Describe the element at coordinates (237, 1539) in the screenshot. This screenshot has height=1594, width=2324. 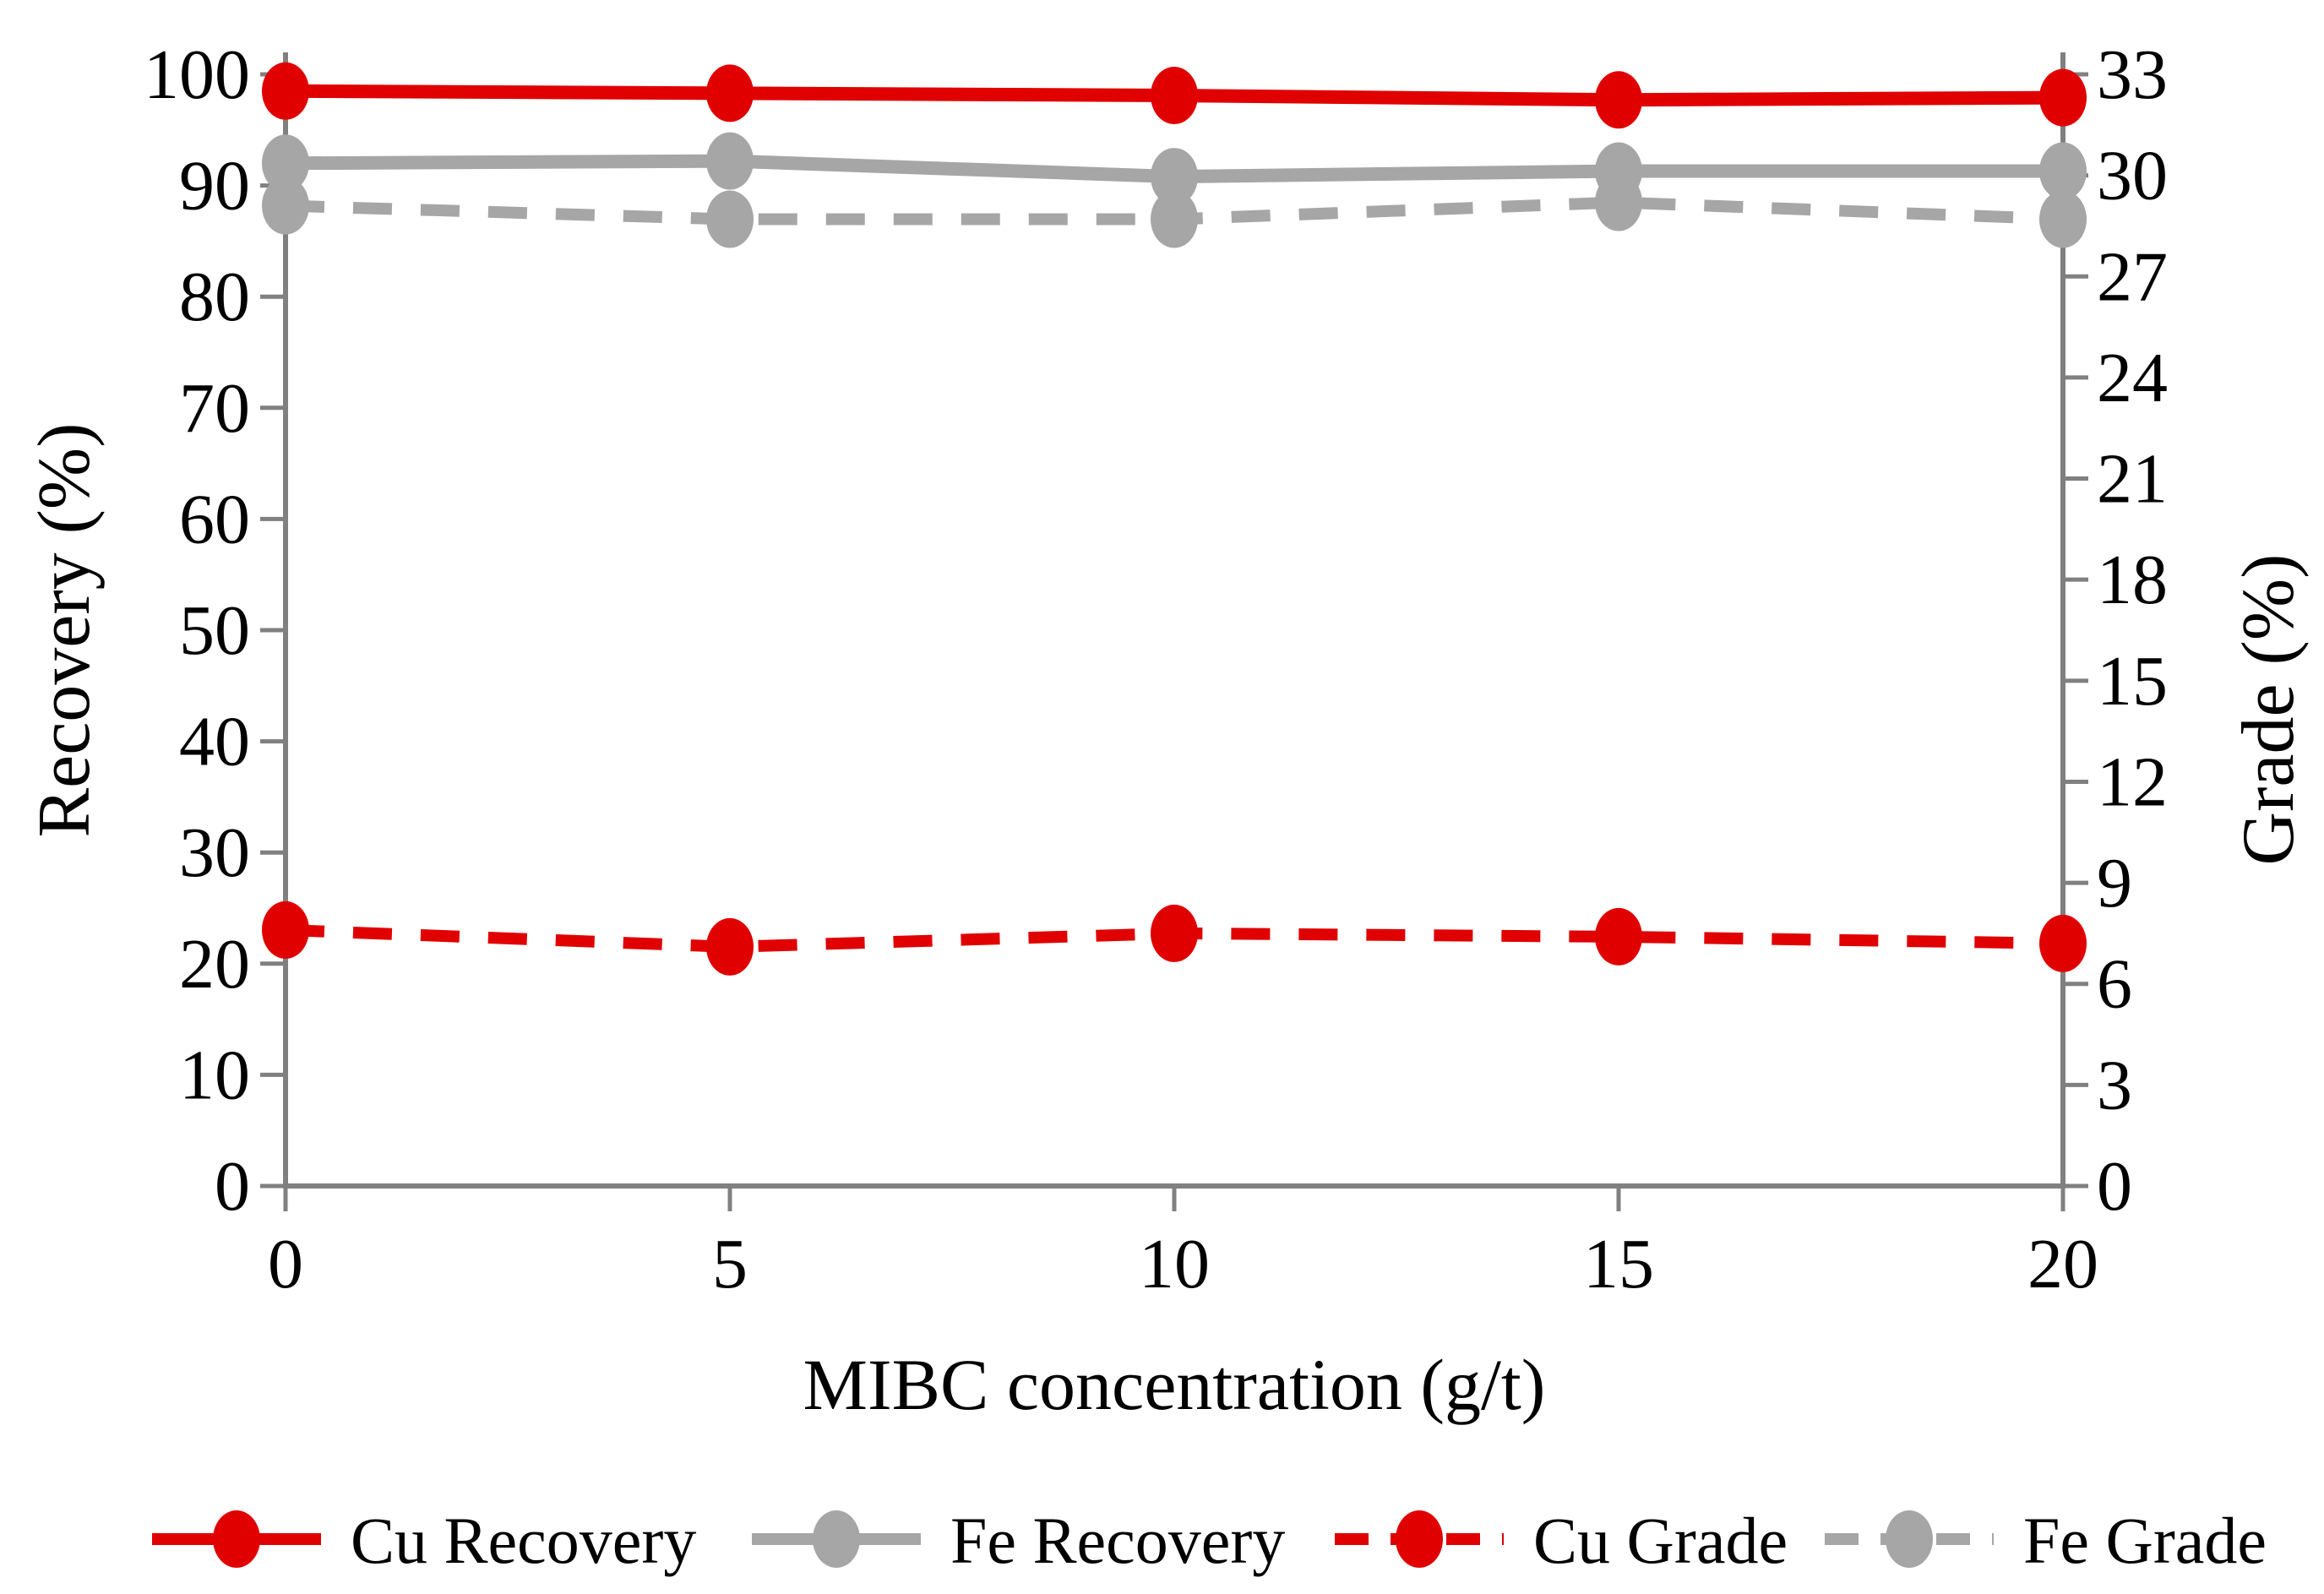
I see `legend-swatch-marker-cu-recovery` at that location.